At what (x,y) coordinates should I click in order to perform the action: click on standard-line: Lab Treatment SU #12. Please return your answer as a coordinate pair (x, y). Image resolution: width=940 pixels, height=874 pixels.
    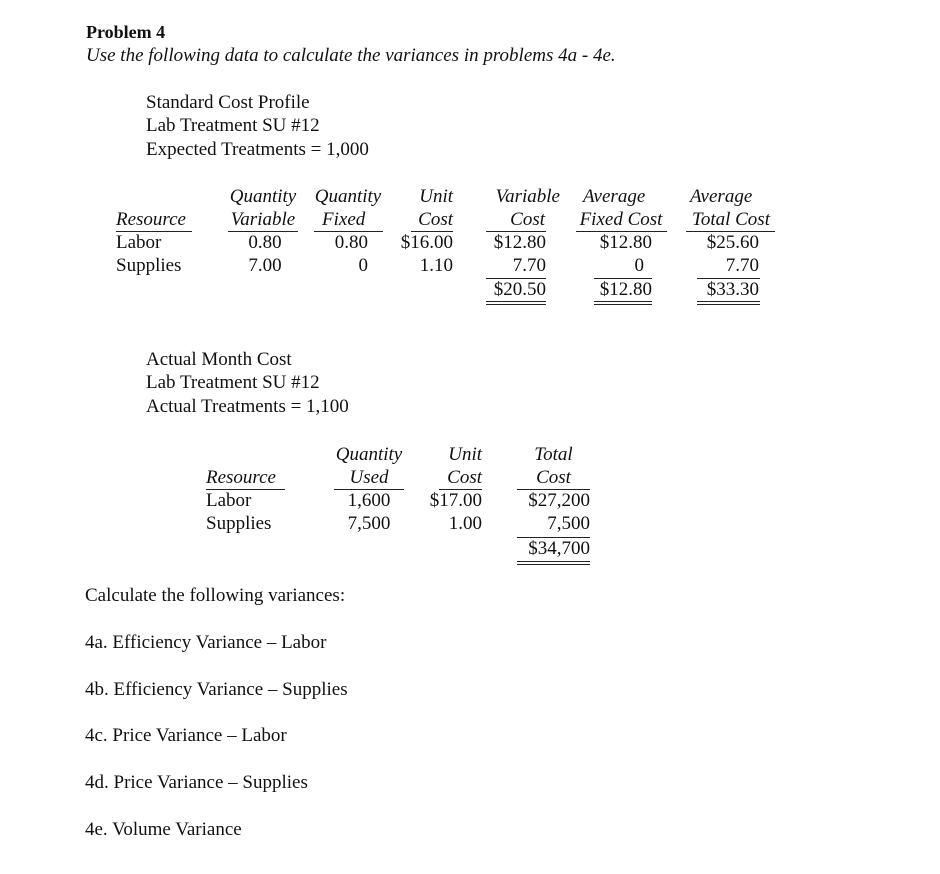
    Looking at the image, I should click on (233, 125).